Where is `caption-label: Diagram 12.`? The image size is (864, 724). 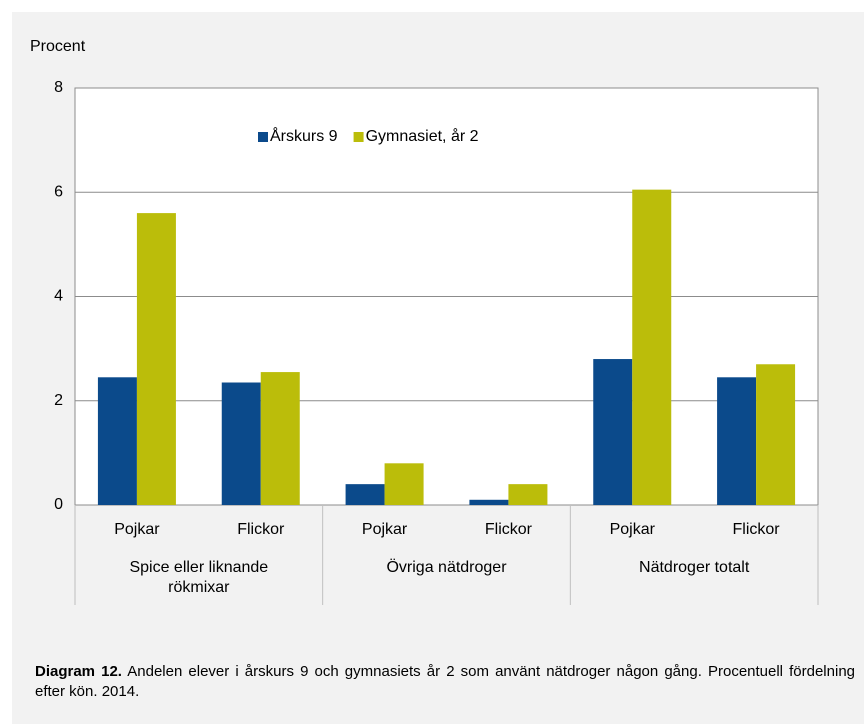 caption-label: Diagram 12. is located at coordinates (78, 671).